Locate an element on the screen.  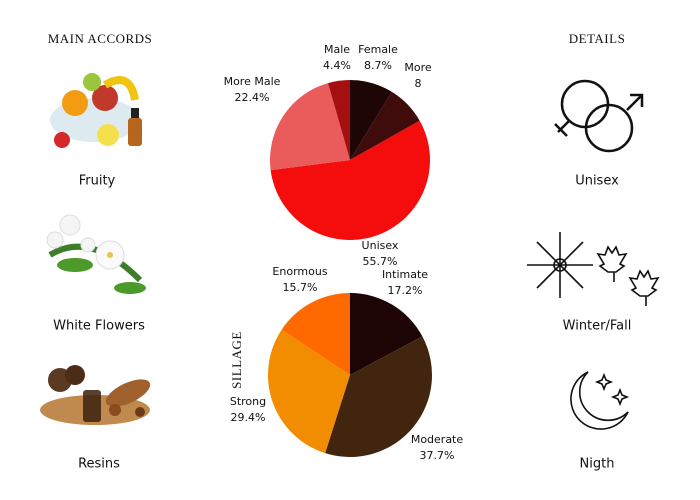
slice-label: Unisex is located at coordinates (380, 245).